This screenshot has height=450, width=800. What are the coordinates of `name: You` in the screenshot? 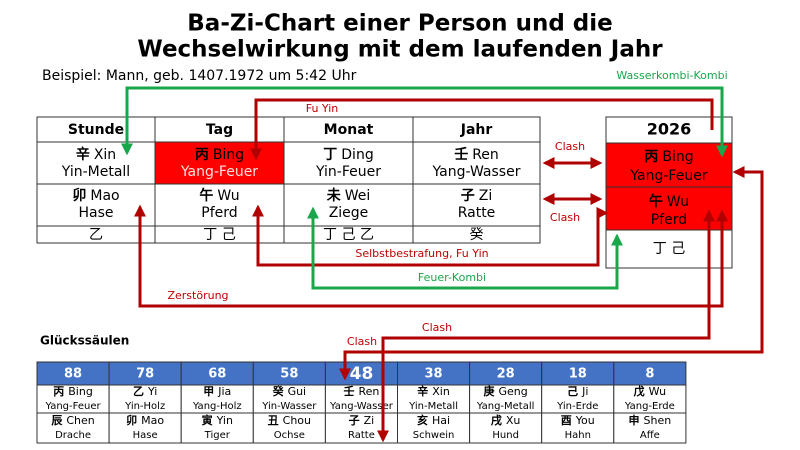 It's located at (585, 420).